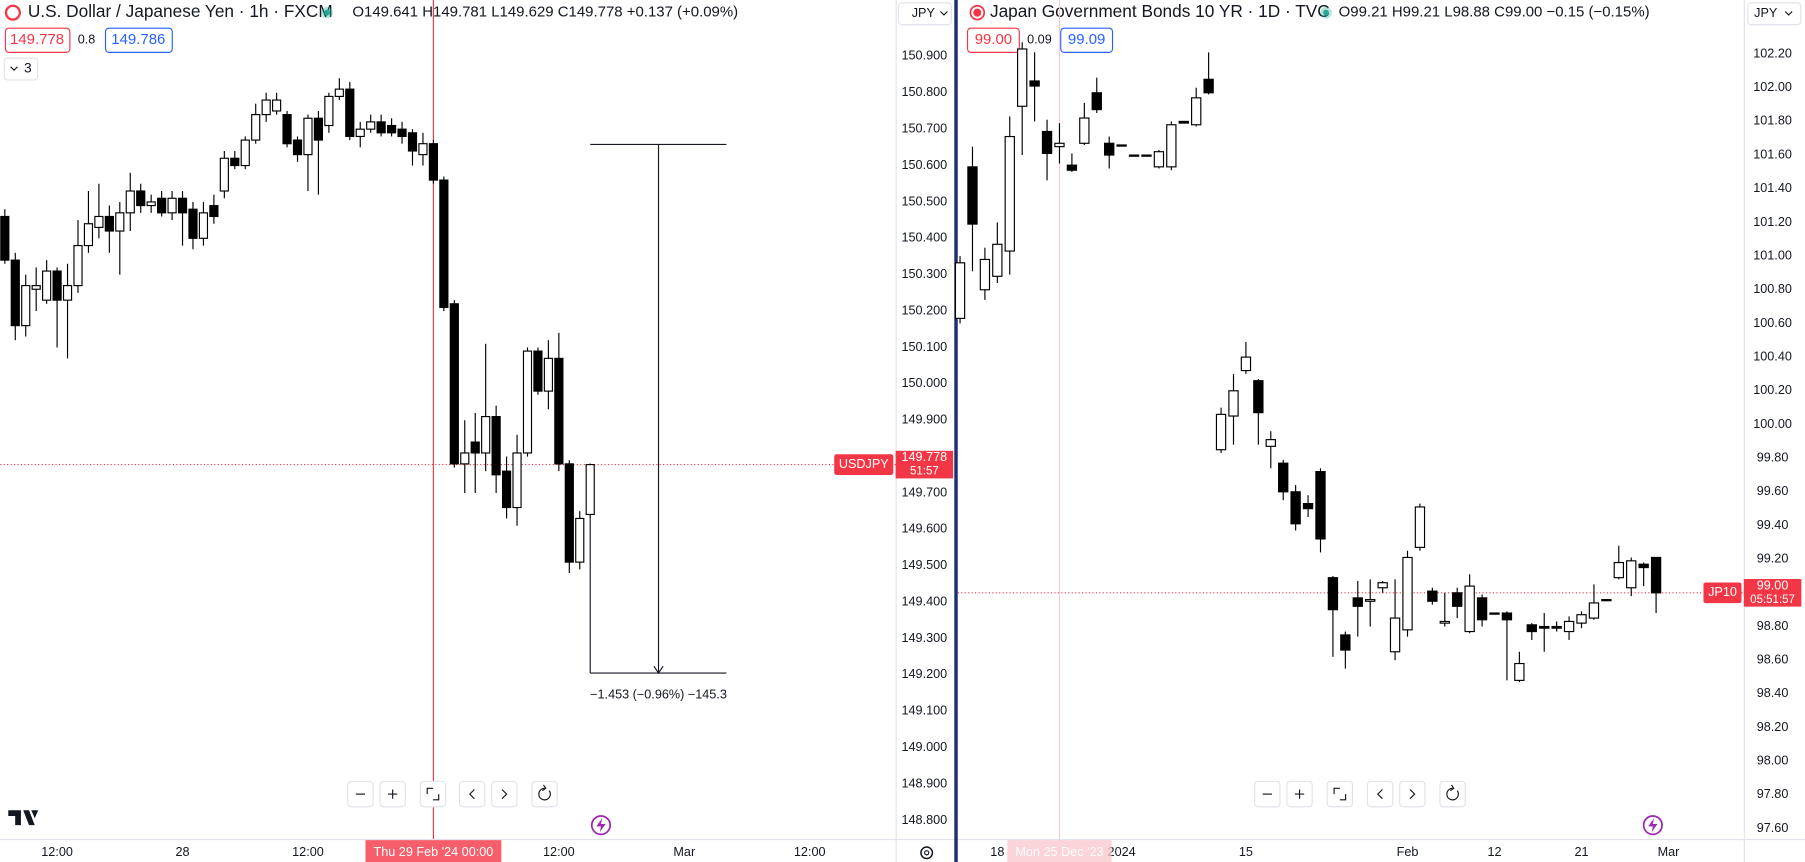 Image resolution: width=1805 pixels, height=862 pixels. Describe the element at coordinates (28, 68) in the screenshot. I see `indicator-count: 3` at that location.